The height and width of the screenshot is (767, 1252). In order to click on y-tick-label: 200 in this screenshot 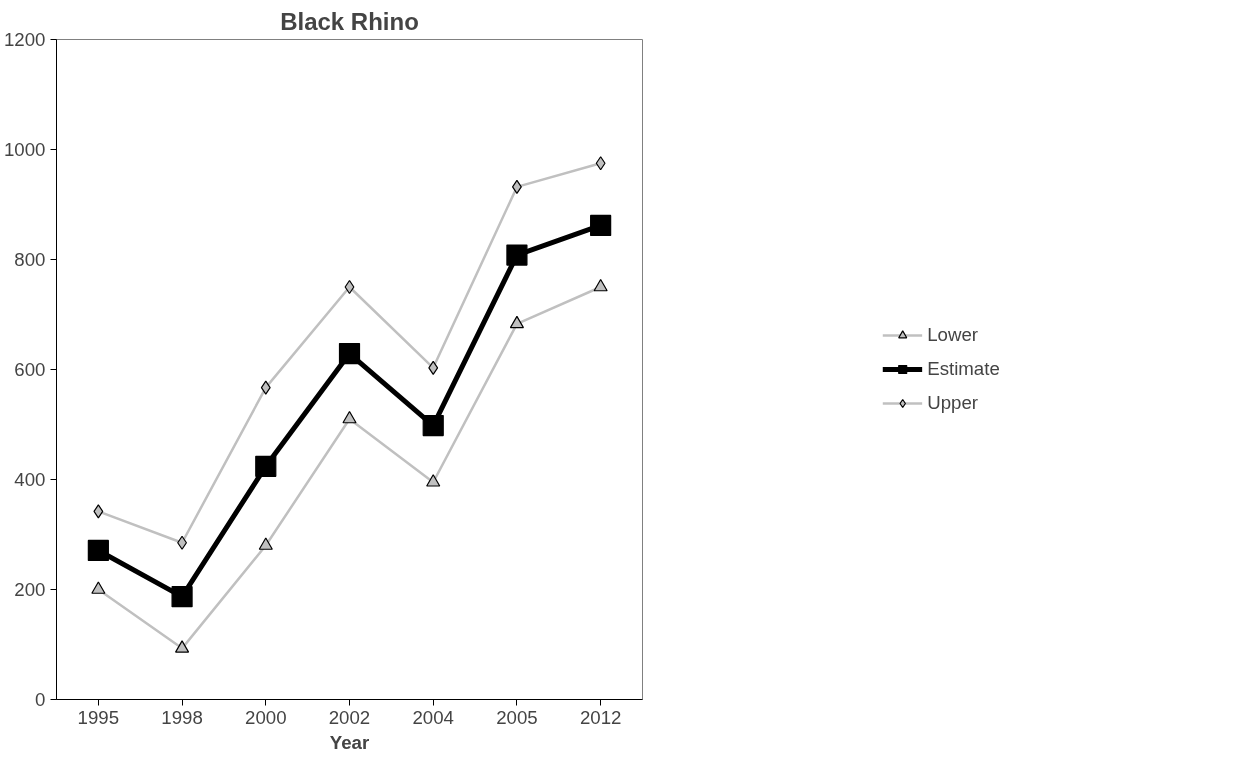, I will do `click(30, 589)`.